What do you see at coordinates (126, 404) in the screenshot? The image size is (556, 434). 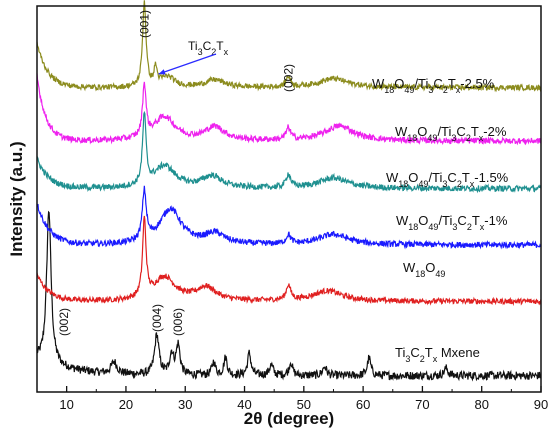 I see `x-tick-label-1: 20` at bounding box center [126, 404].